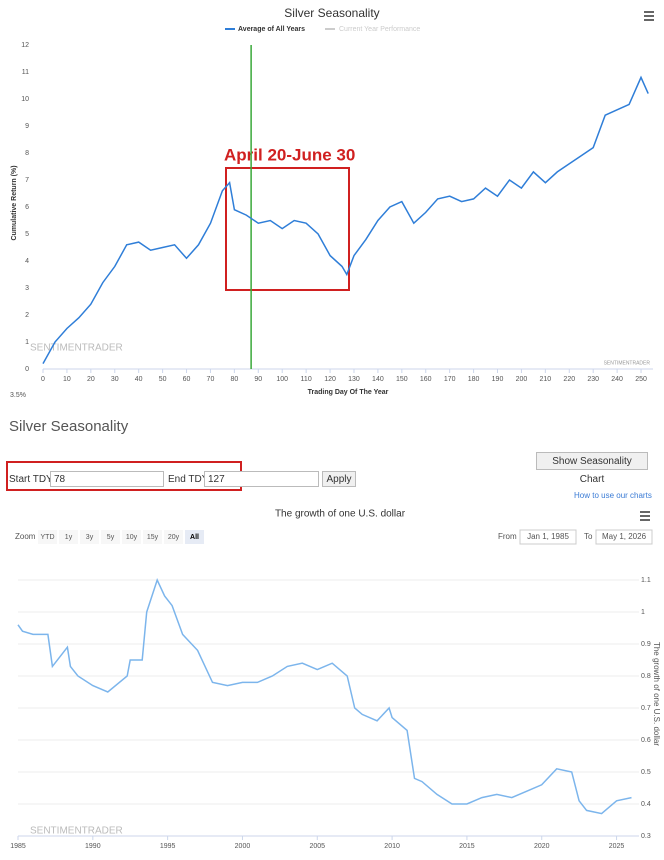 The height and width of the screenshot is (860, 664). I want to click on legend-entry: Average of All Years, so click(271, 29).